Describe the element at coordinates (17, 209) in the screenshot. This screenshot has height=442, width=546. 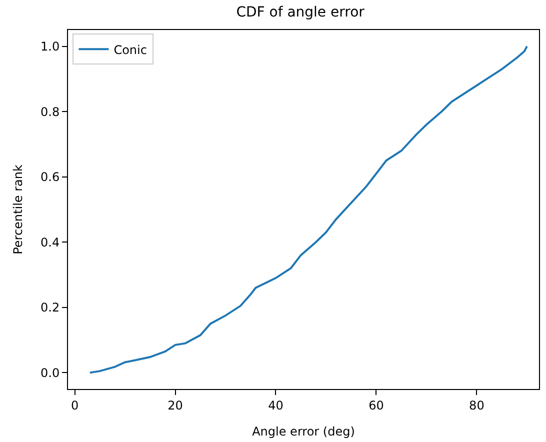
I see `y-axis-title: Percentile rank` at that location.